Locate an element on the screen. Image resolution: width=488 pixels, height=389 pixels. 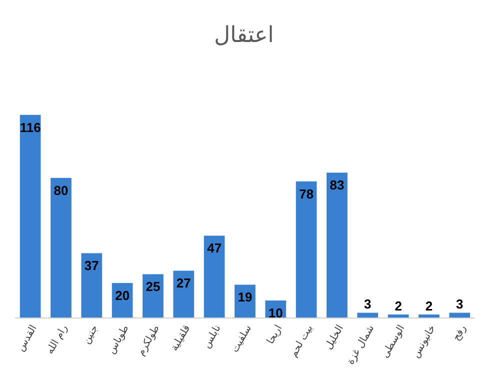
data-label: 47 is located at coordinates (214, 248).